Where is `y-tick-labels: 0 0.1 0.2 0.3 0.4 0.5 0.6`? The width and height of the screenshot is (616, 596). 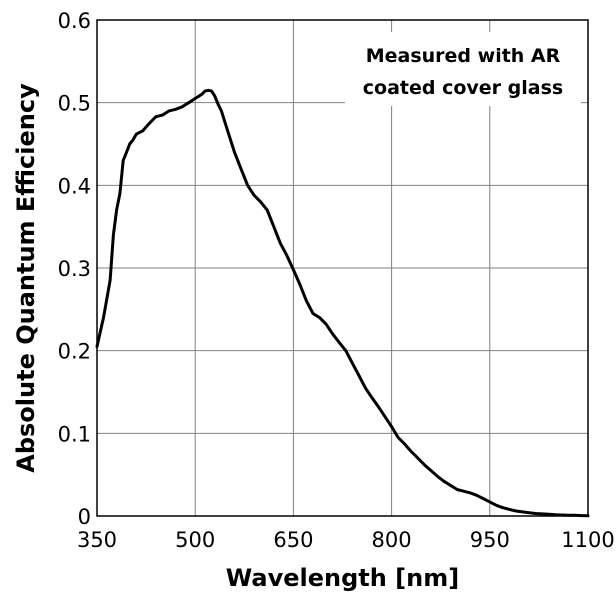
y-tick-labels: 0 0.1 0.2 0.3 0.4 0.5 0.6 is located at coordinates (74, 269).